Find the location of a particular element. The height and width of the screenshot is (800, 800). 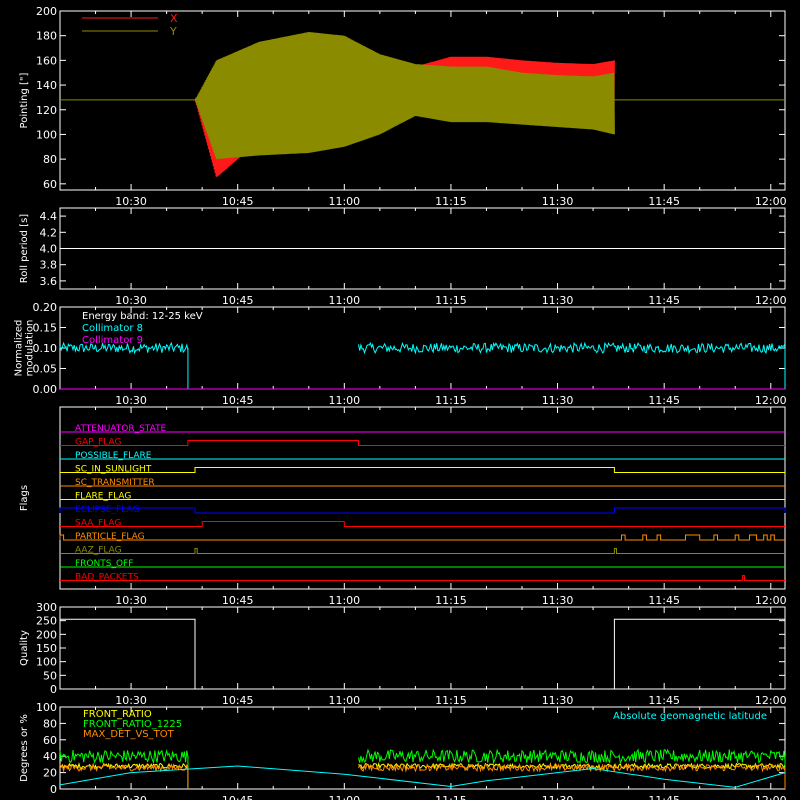

flag-label: BAD_PACKETS is located at coordinates (107, 578).